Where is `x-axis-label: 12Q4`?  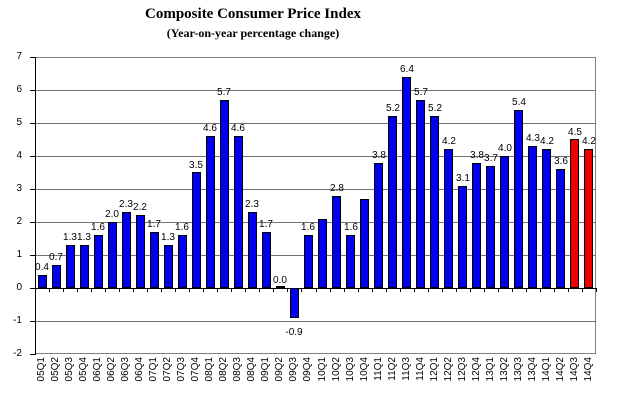 x-axis-label: 12Q4 is located at coordinates (476, 369).